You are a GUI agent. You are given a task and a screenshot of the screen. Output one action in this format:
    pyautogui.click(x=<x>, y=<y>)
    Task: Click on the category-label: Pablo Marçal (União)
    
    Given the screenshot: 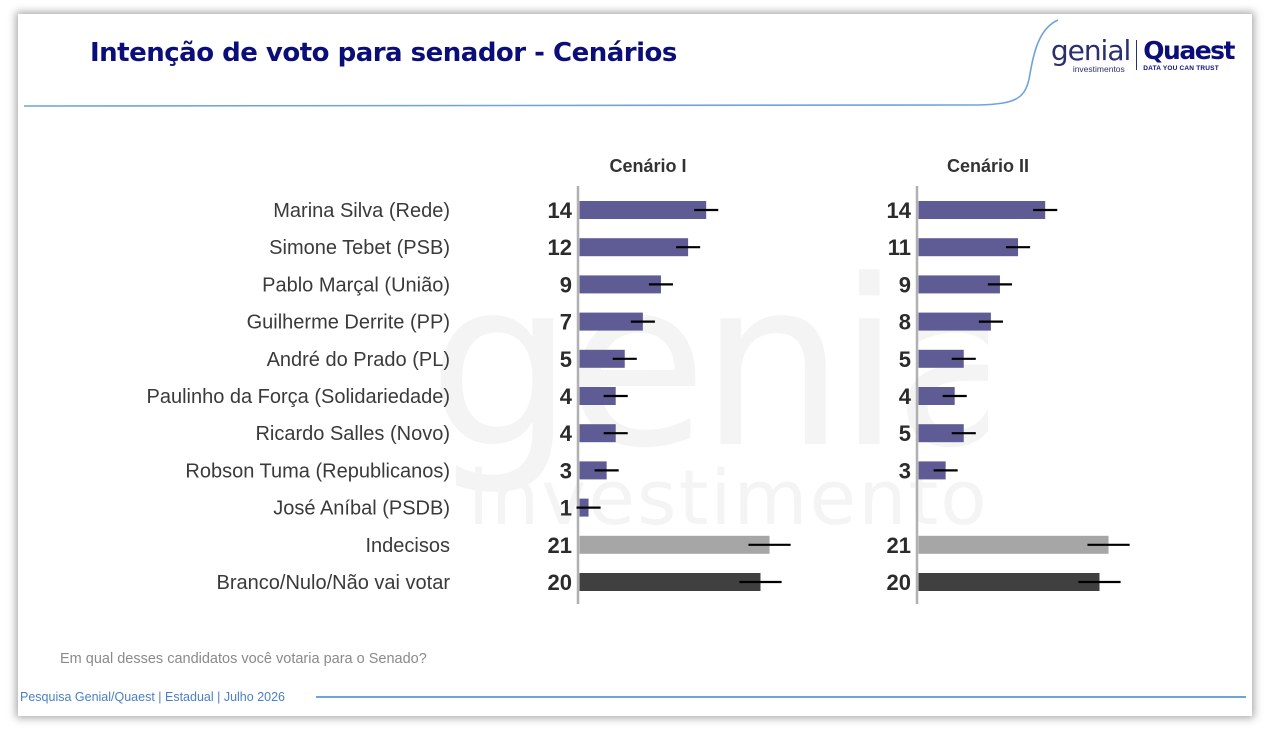 What is the action you would take?
    pyautogui.click(x=356, y=285)
    